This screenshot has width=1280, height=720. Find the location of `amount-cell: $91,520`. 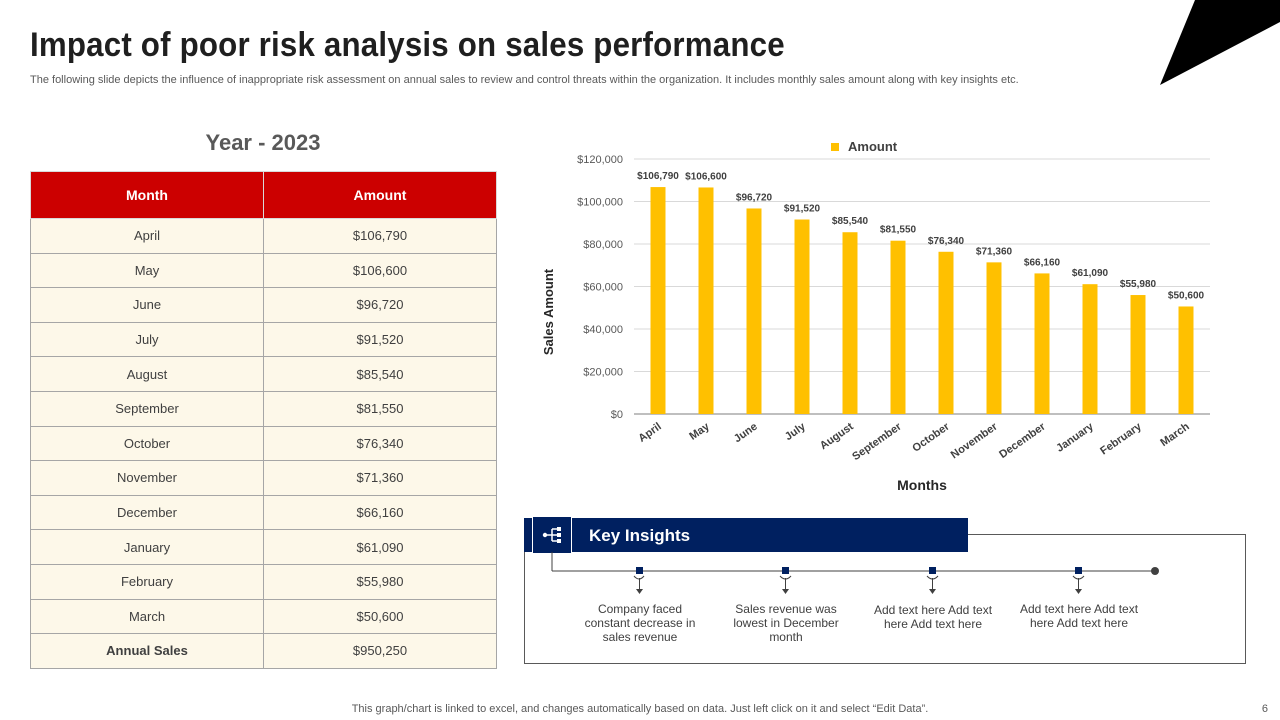

amount-cell: $91,520 is located at coordinates (380, 339).